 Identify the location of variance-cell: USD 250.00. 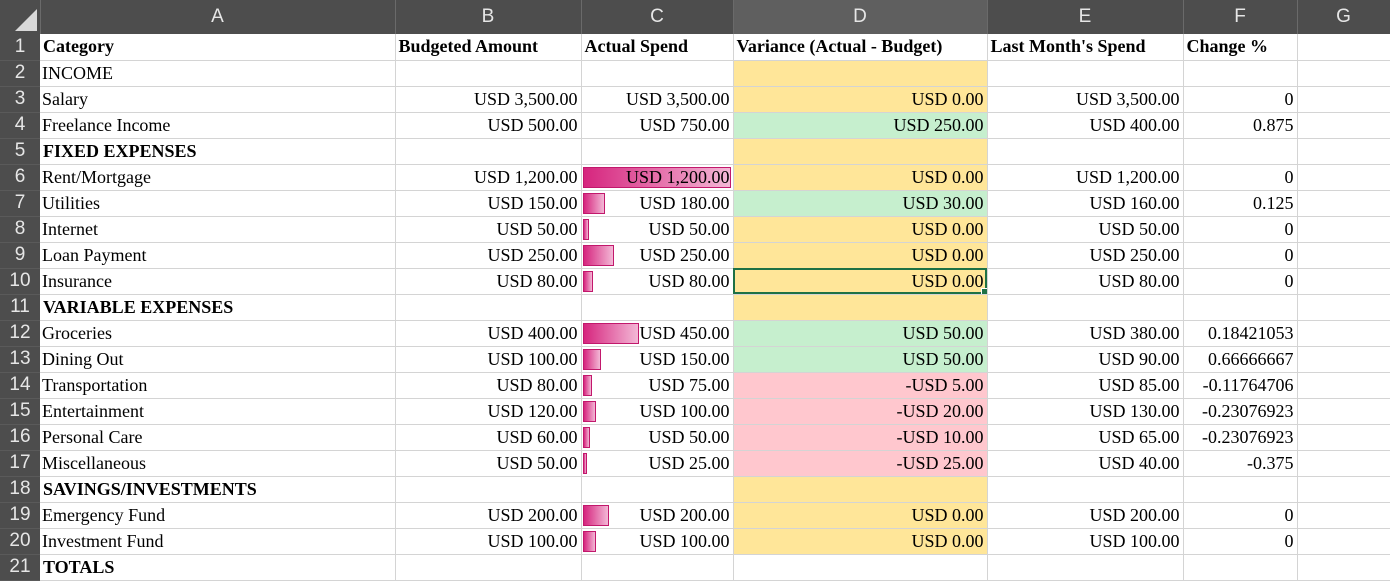
(860, 125).